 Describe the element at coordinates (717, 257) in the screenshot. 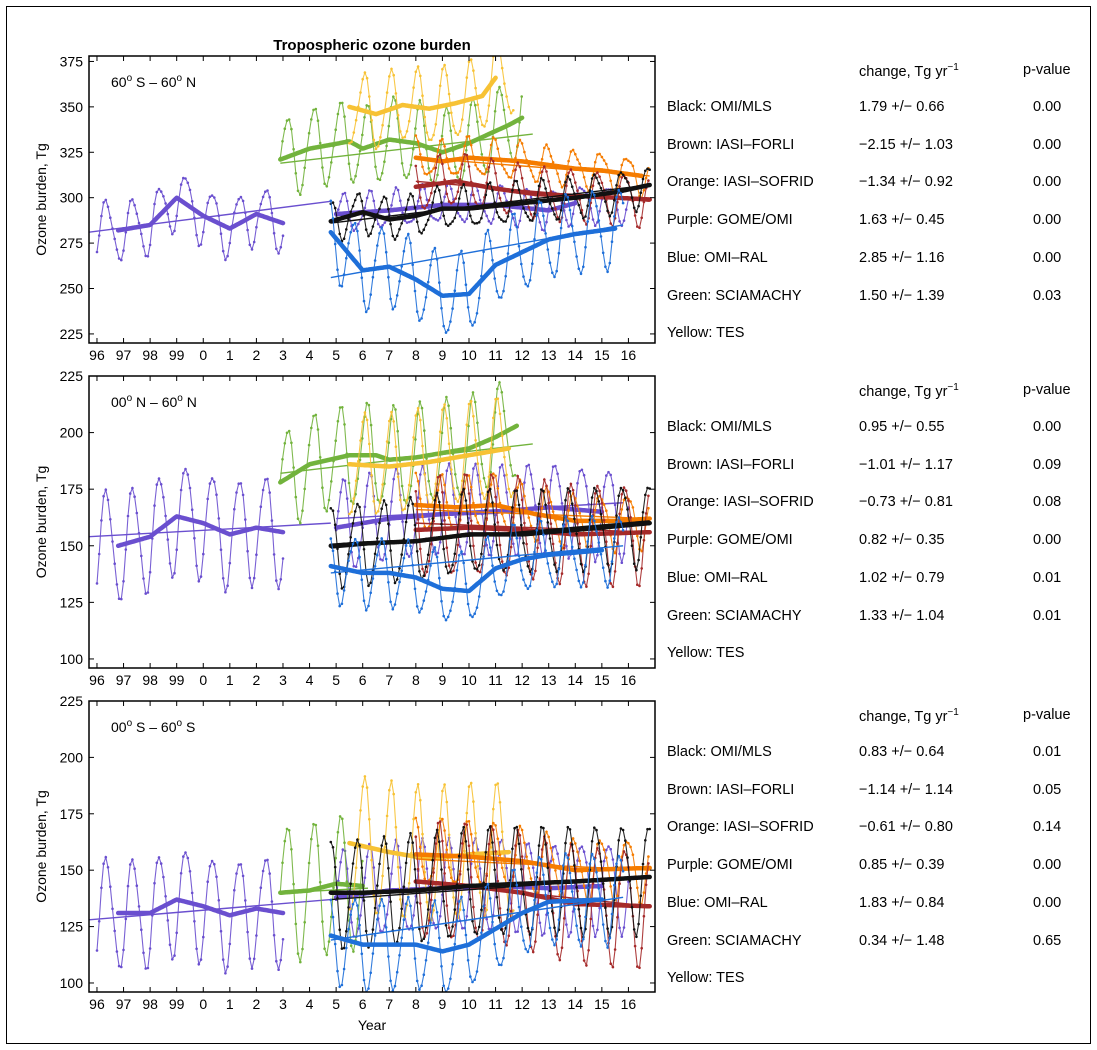

I see `stats-label: Blue: OMI–RAL` at that location.